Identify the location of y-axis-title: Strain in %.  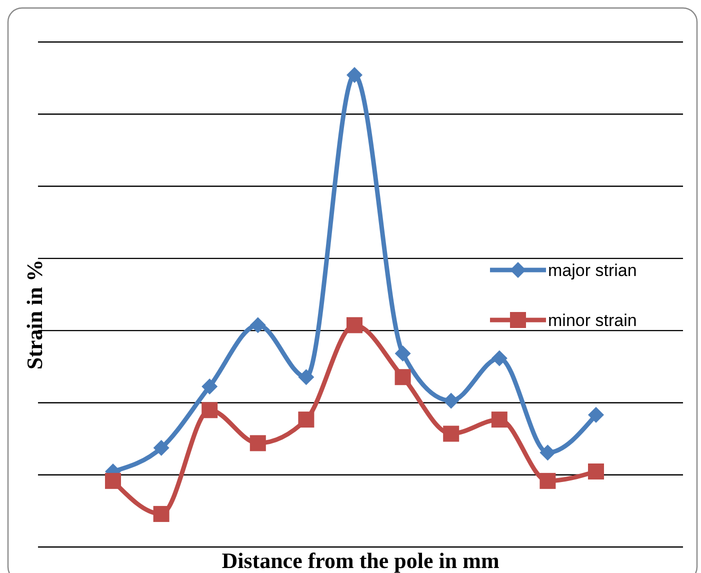
(34, 314).